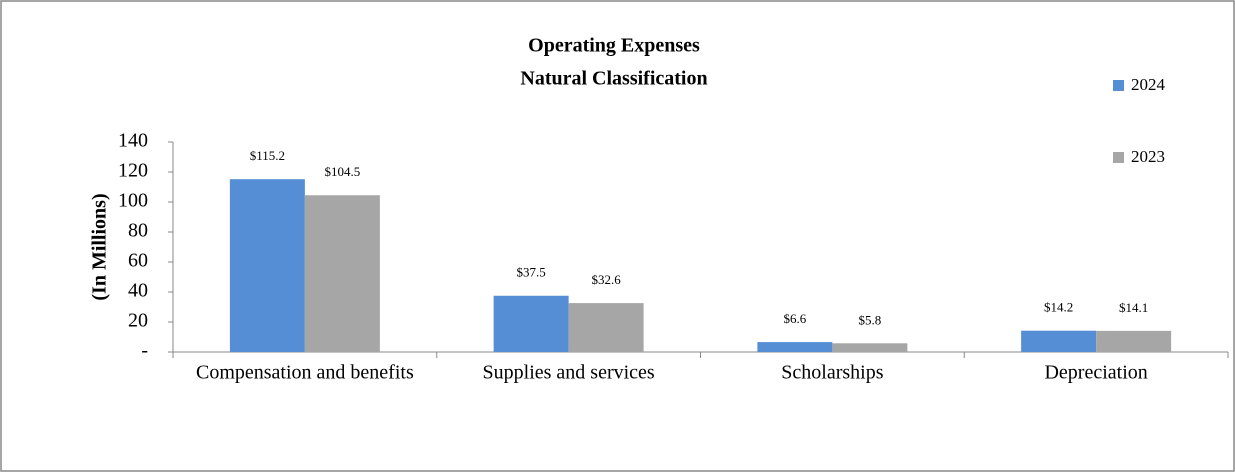  Describe the element at coordinates (133, 141) in the screenshot. I see `y-tick-label: 140` at that location.